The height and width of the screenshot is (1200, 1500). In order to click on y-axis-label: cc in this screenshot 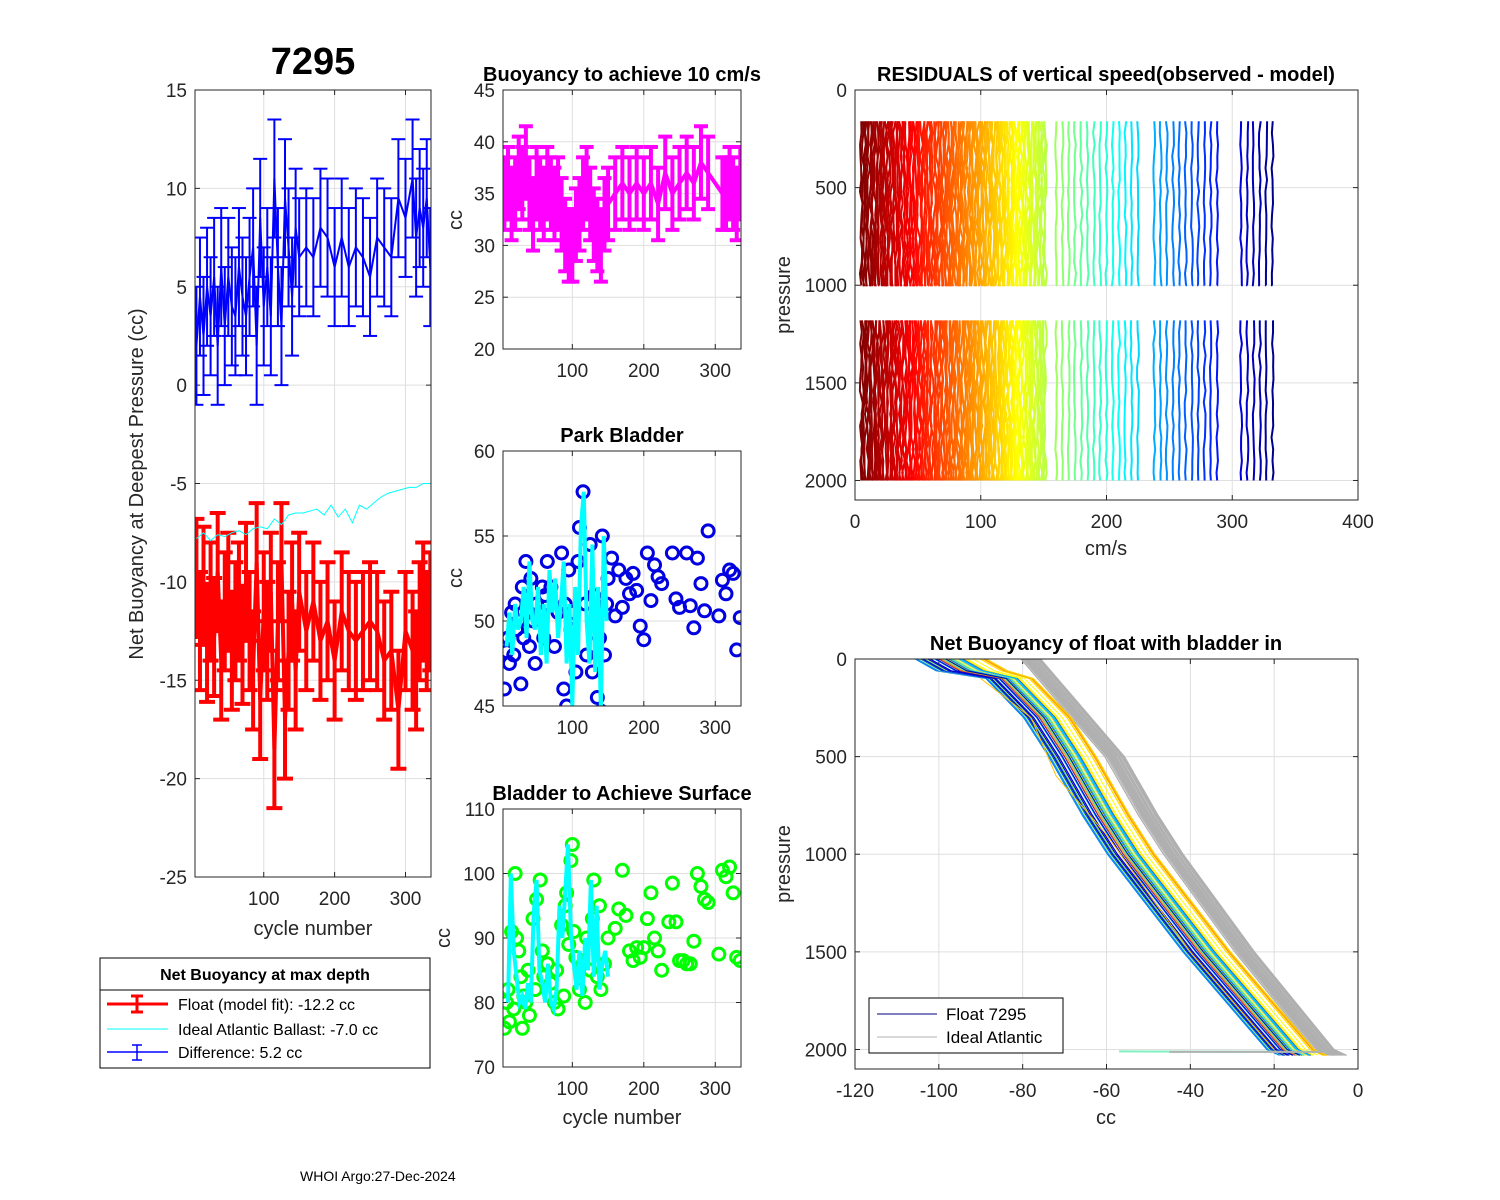, I will do `click(444, 938)`.